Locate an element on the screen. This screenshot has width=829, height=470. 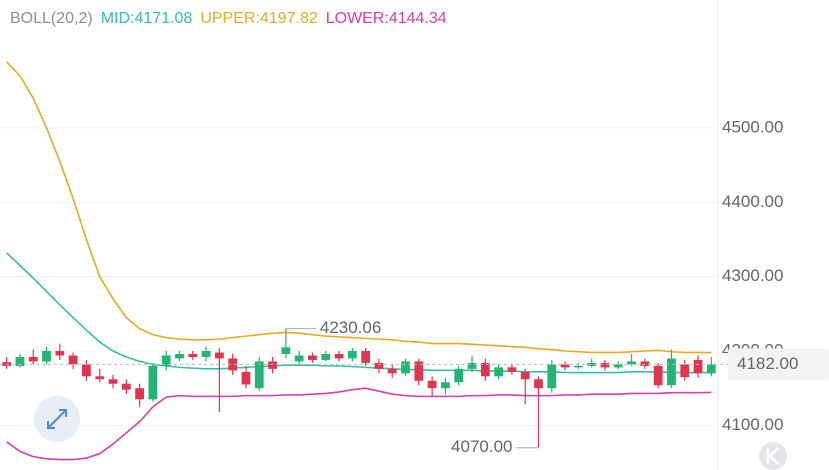
y-tick-label: 4400.00 is located at coordinates (752, 201).